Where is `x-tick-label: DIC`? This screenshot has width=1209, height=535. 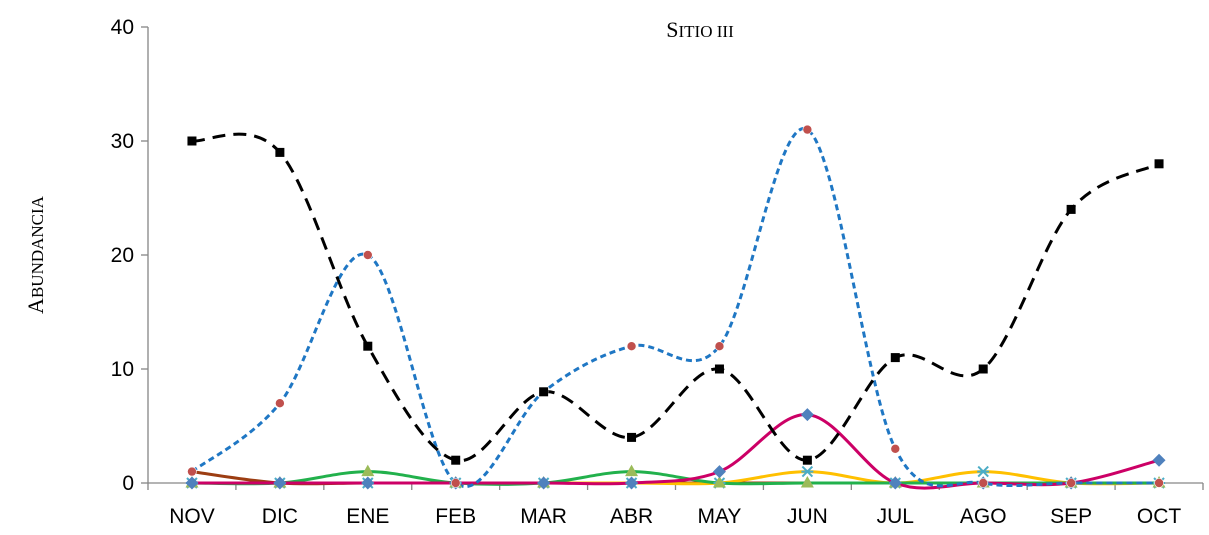 x-tick-label: DIC is located at coordinates (280, 516).